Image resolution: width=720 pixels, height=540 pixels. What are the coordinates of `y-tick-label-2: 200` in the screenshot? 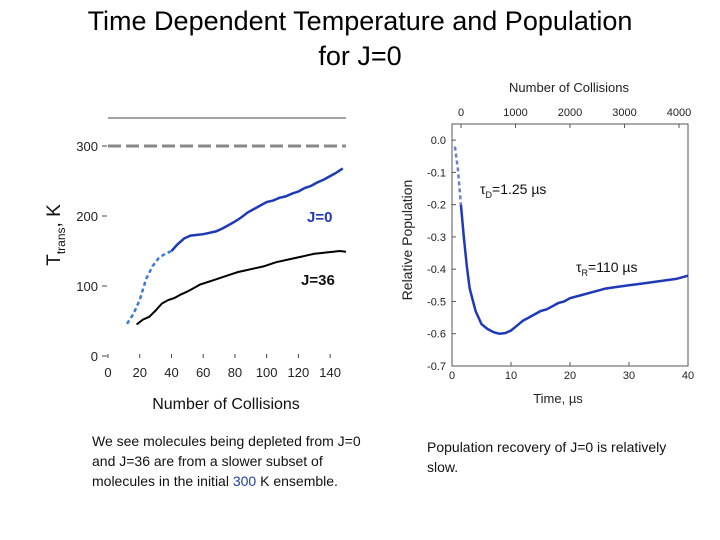 It's located at (87, 216).